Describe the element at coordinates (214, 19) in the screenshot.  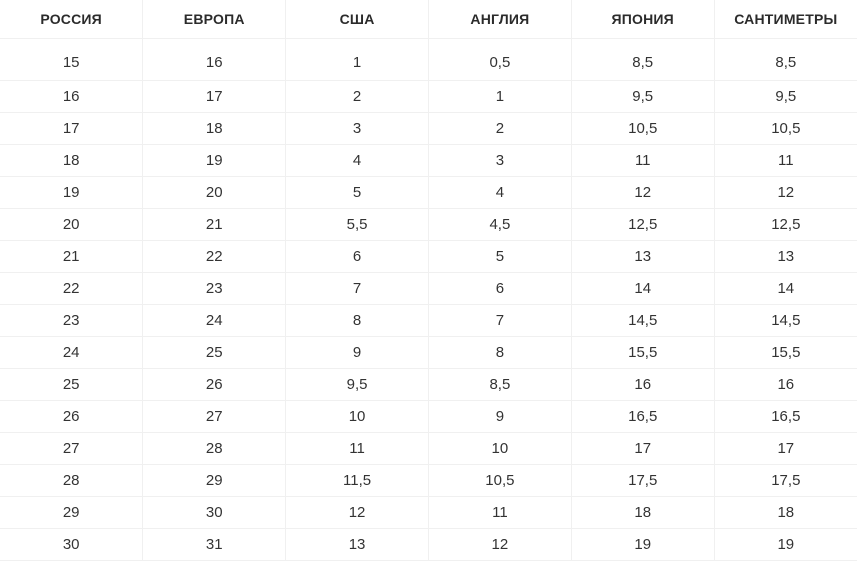
I see `column-header-europe: ЕВРОПА` at that location.